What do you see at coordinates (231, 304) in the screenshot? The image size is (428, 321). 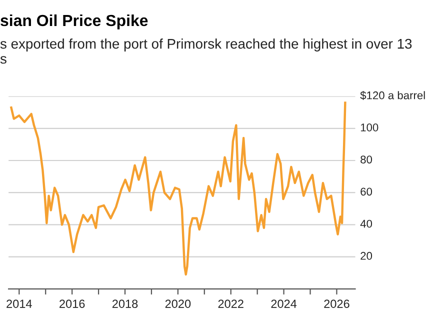 I see `x-tick-label: 2022` at bounding box center [231, 304].